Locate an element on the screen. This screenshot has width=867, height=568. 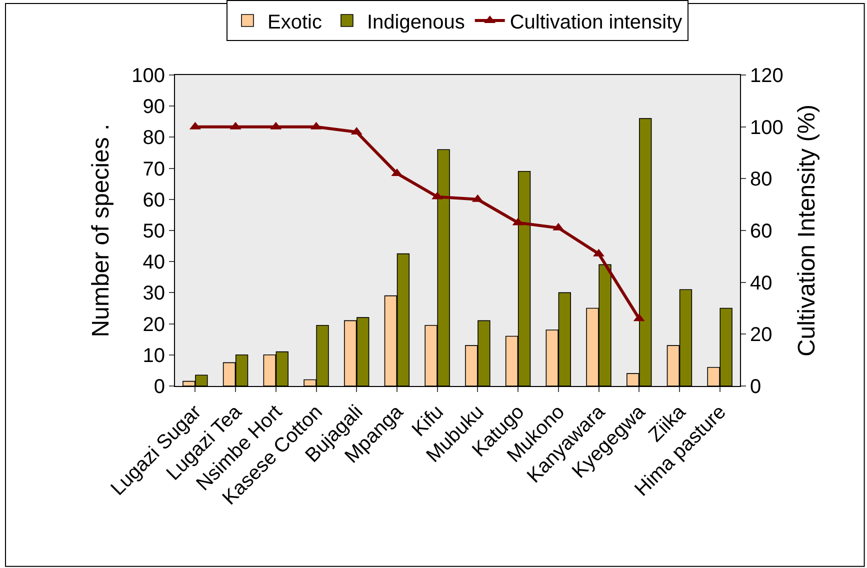
y-tick-label: 30 is located at coordinates (153, 293).